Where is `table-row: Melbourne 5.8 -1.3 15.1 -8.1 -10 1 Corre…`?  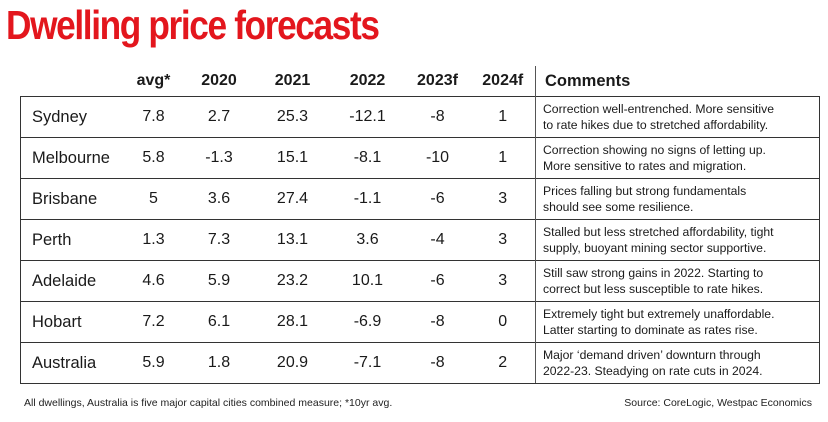
table-row: Melbourne 5.8 -1.3 15.1 -8.1 -10 1 Corre… is located at coordinates (420, 158).